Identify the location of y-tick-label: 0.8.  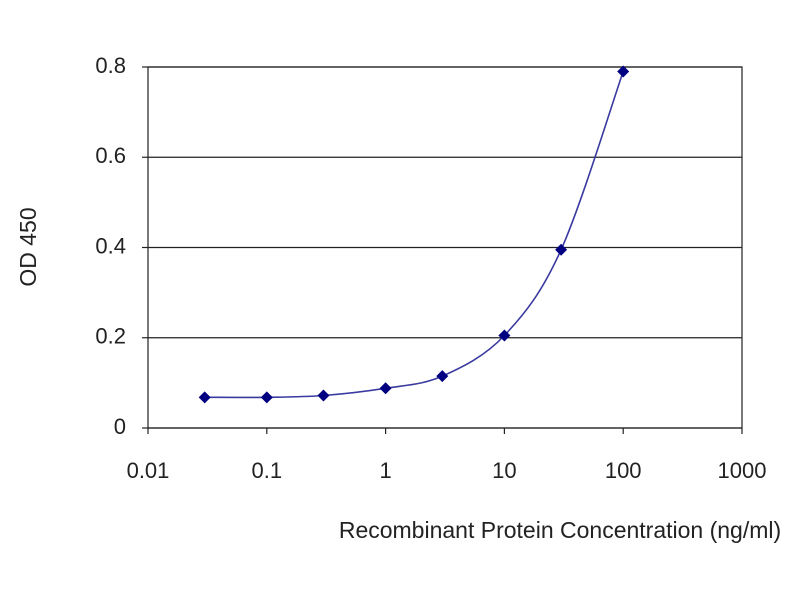
(110, 65).